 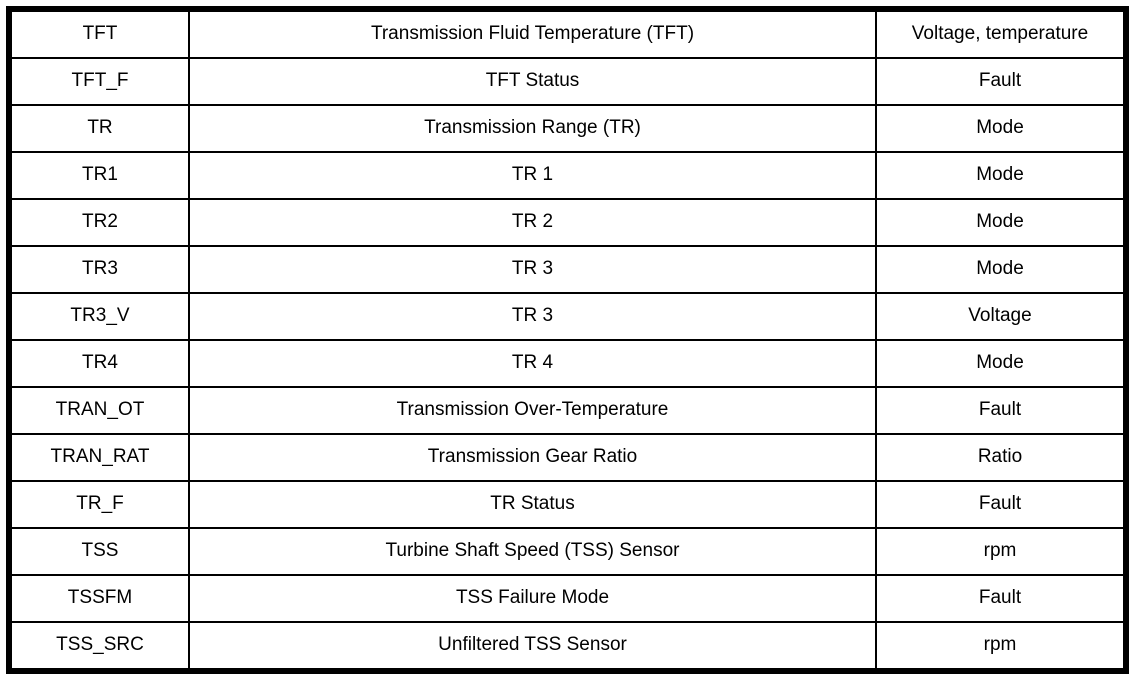 I want to click on cell-description: TFT Status, so click(x=532, y=81).